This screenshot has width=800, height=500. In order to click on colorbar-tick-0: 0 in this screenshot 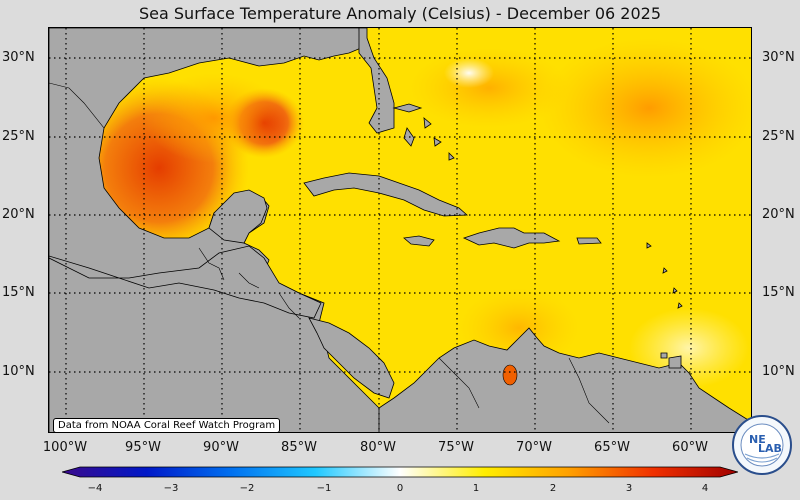, I will do `click(400, 488)`.